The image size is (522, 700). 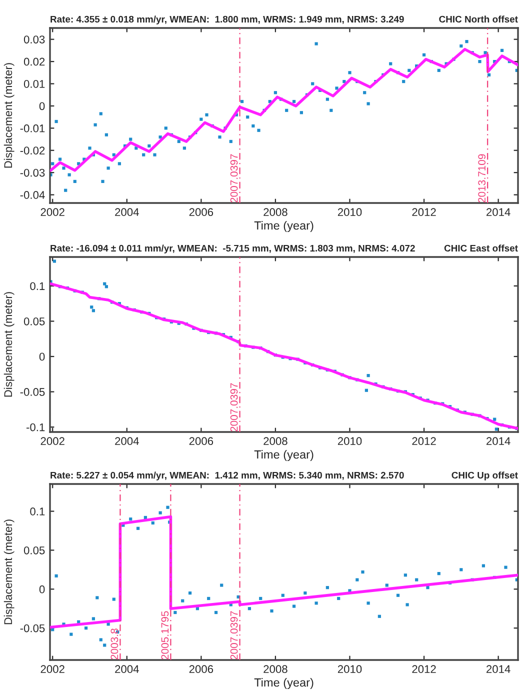 I want to click on y-tick-label: -0.01, so click(x=32, y=128).